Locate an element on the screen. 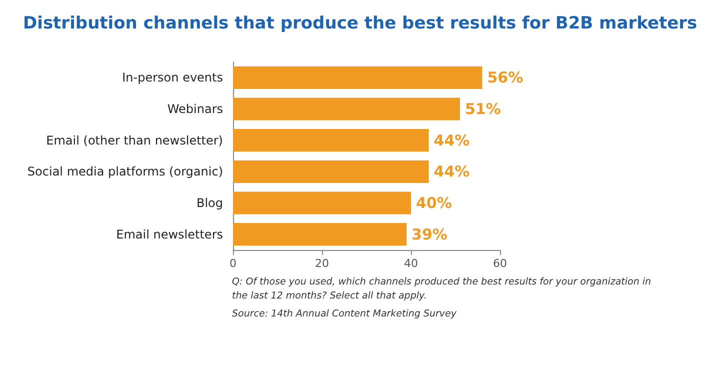 The height and width of the screenshot is (375, 718). source-note: Source: 14th Annual Content Marketing Survey is located at coordinates (344, 314).